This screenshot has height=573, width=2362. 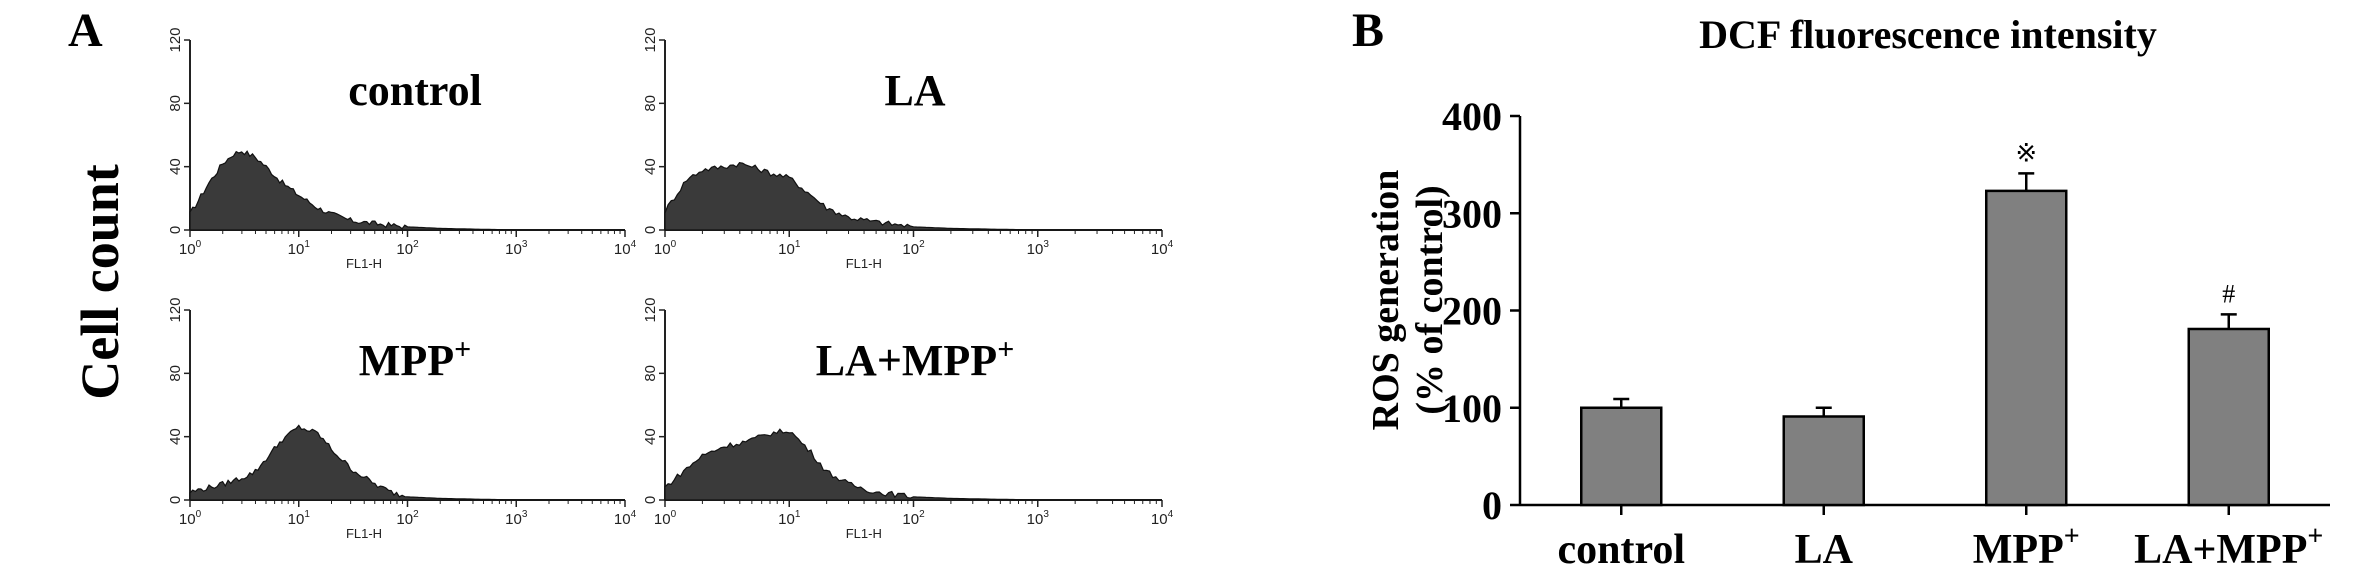 What do you see at coordinates (2228, 547) in the screenshot?
I see `bar-chart-category-label: LA+MPP+` at bounding box center [2228, 547].